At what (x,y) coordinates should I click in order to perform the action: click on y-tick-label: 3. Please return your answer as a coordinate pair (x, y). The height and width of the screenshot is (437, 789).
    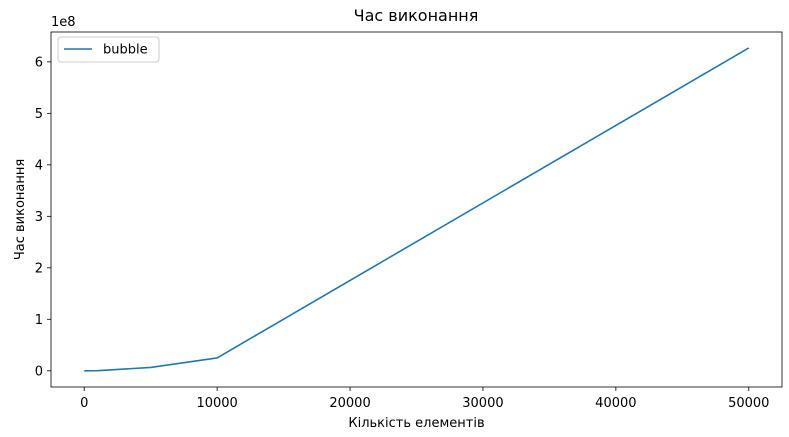
    Looking at the image, I should click on (39, 217).